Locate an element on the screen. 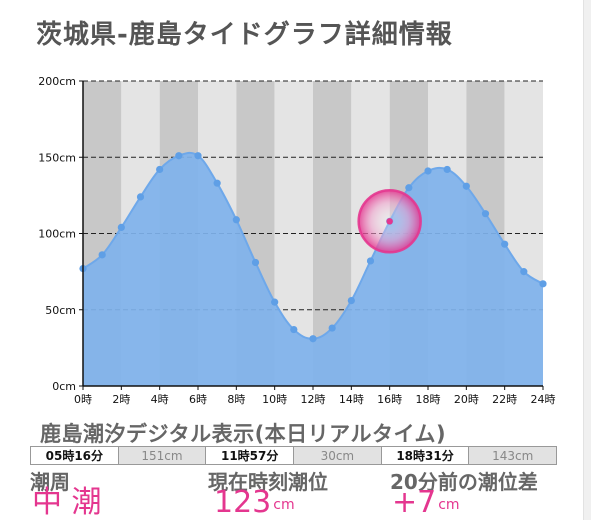 The image size is (591, 520). x-tick-label: 12時 is located at coordinates (313, 399).